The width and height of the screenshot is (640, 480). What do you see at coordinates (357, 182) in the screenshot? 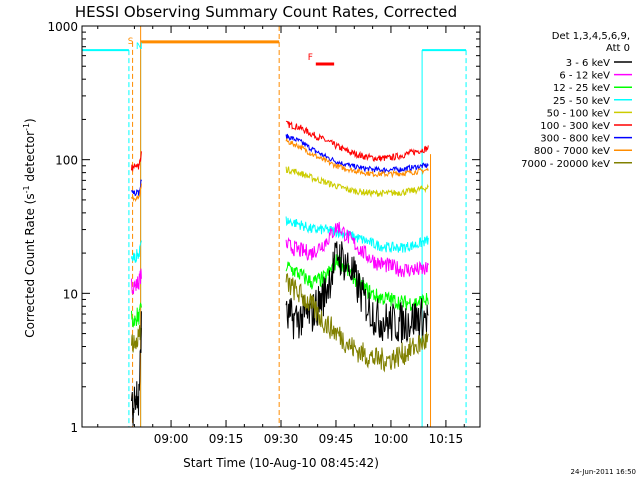
I see `series-50-100keV-seg1` at bounding box center [357, 182].